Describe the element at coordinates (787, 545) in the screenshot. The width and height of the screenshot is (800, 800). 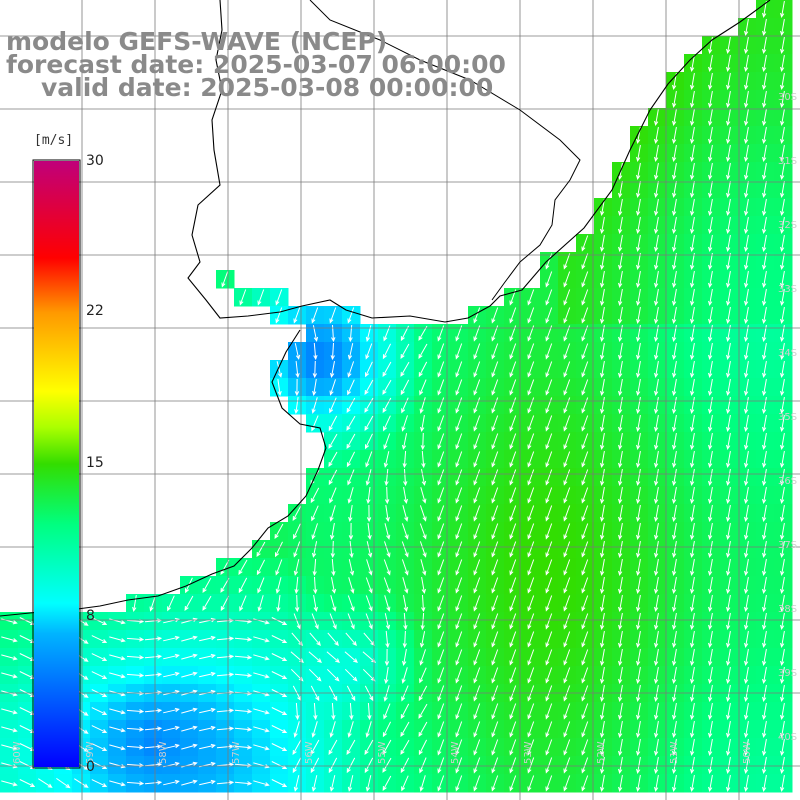
I see `lat-label: 37S` at that location.